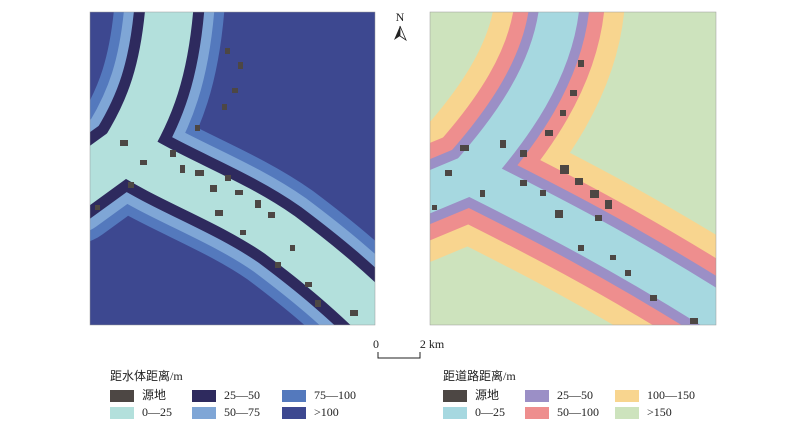 This screenshot has height=428, width=800. Describe the element at coordinates (659, 412) in the screenshot. I see `legend-label: >150` at that location.